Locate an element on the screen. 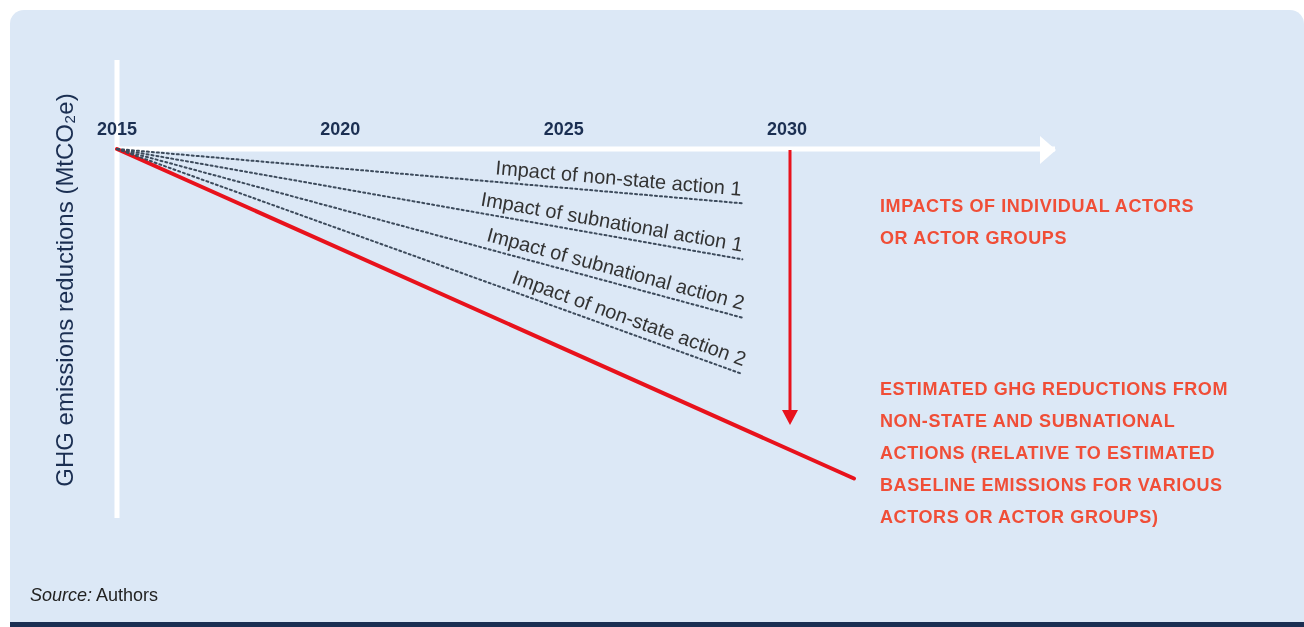  x-tick-label: 2025 is located at coordinates (563, 128).